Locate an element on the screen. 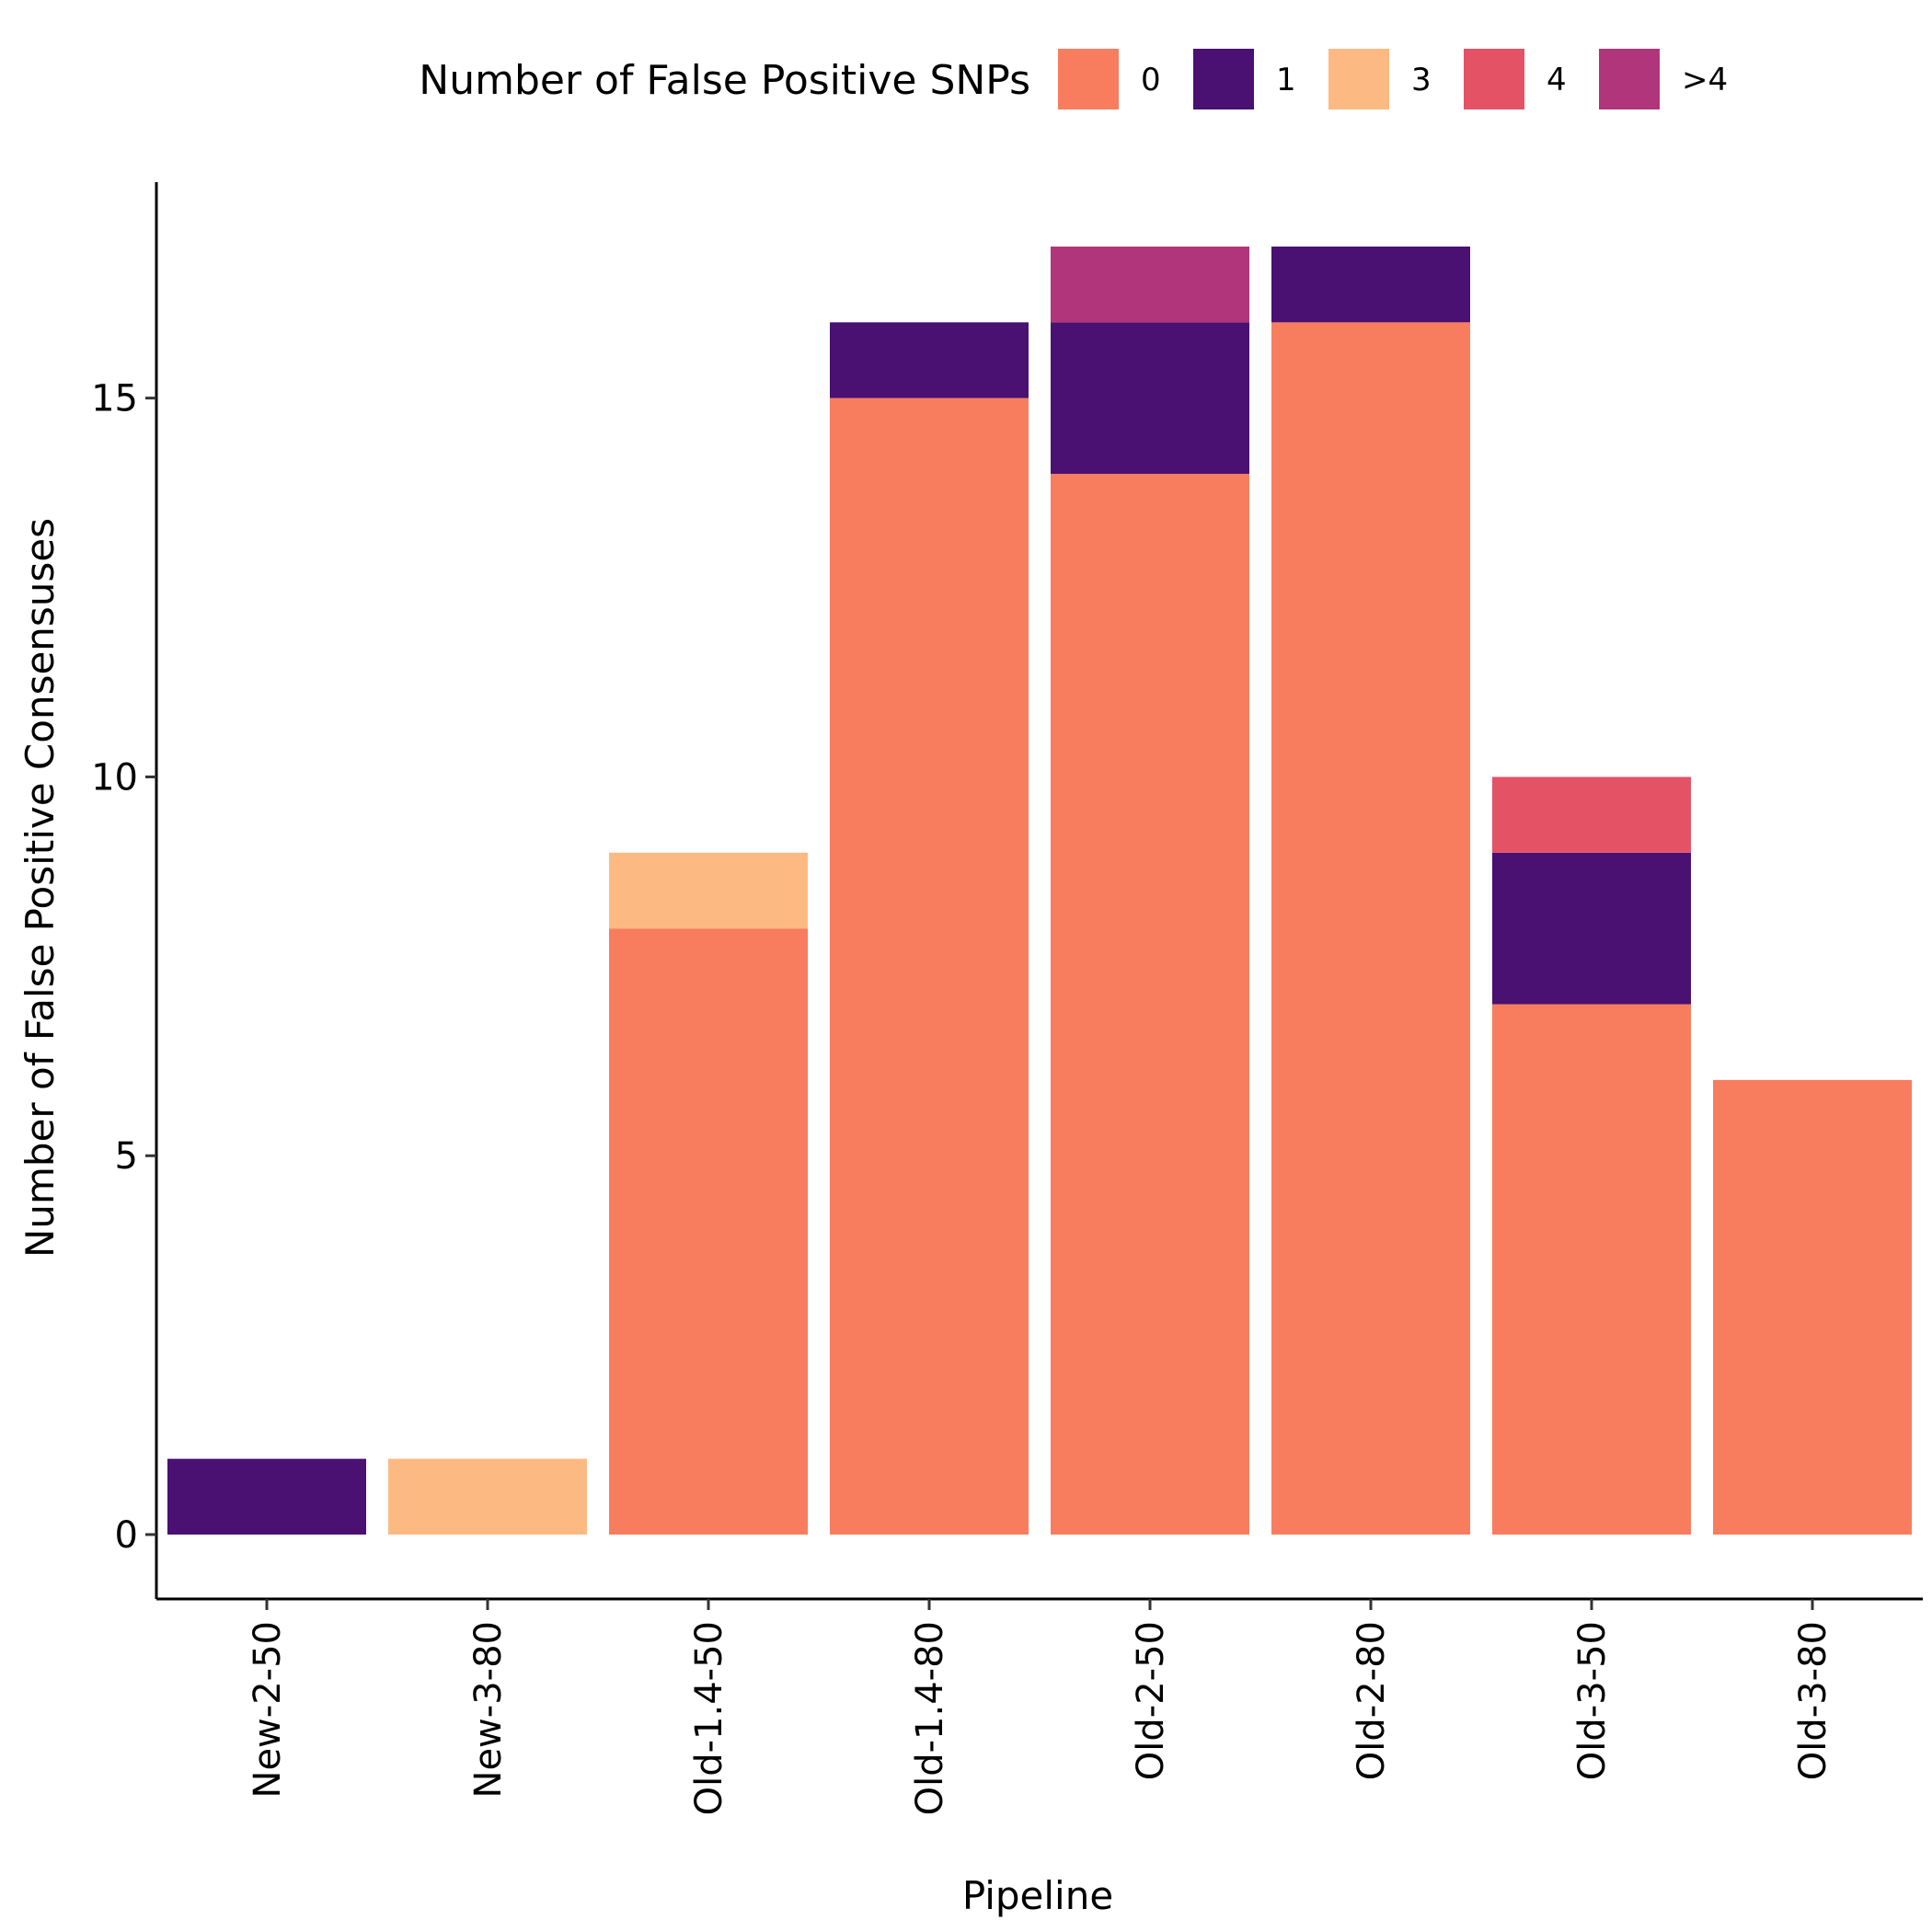  legend-label: >4 is located at coordinates (1705, 80).